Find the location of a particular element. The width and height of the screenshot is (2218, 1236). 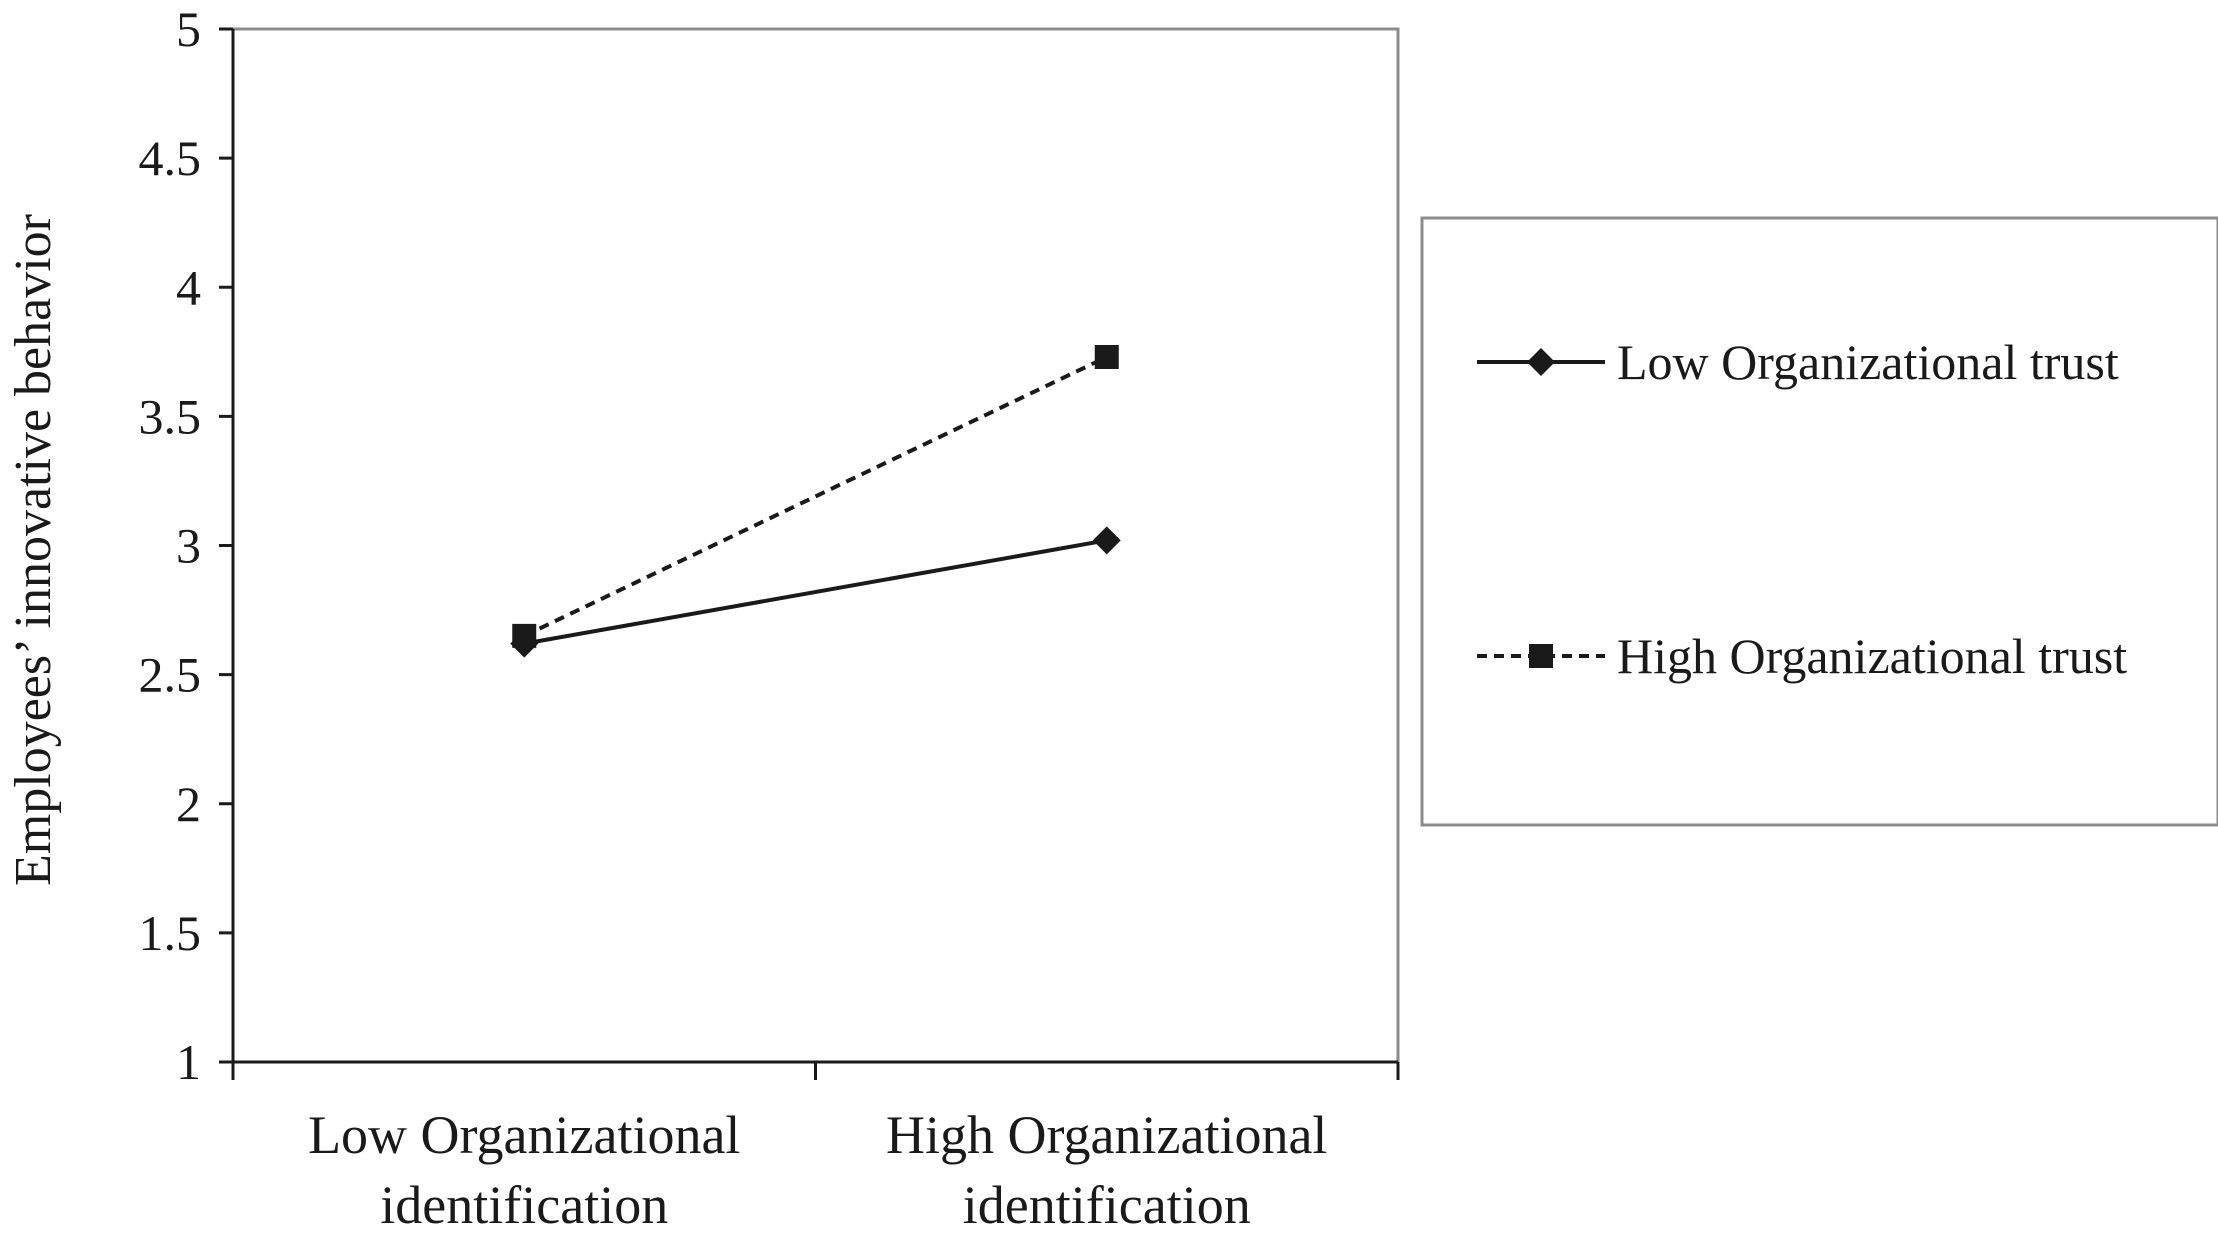

series-layer is located at coordinates (815, 501).